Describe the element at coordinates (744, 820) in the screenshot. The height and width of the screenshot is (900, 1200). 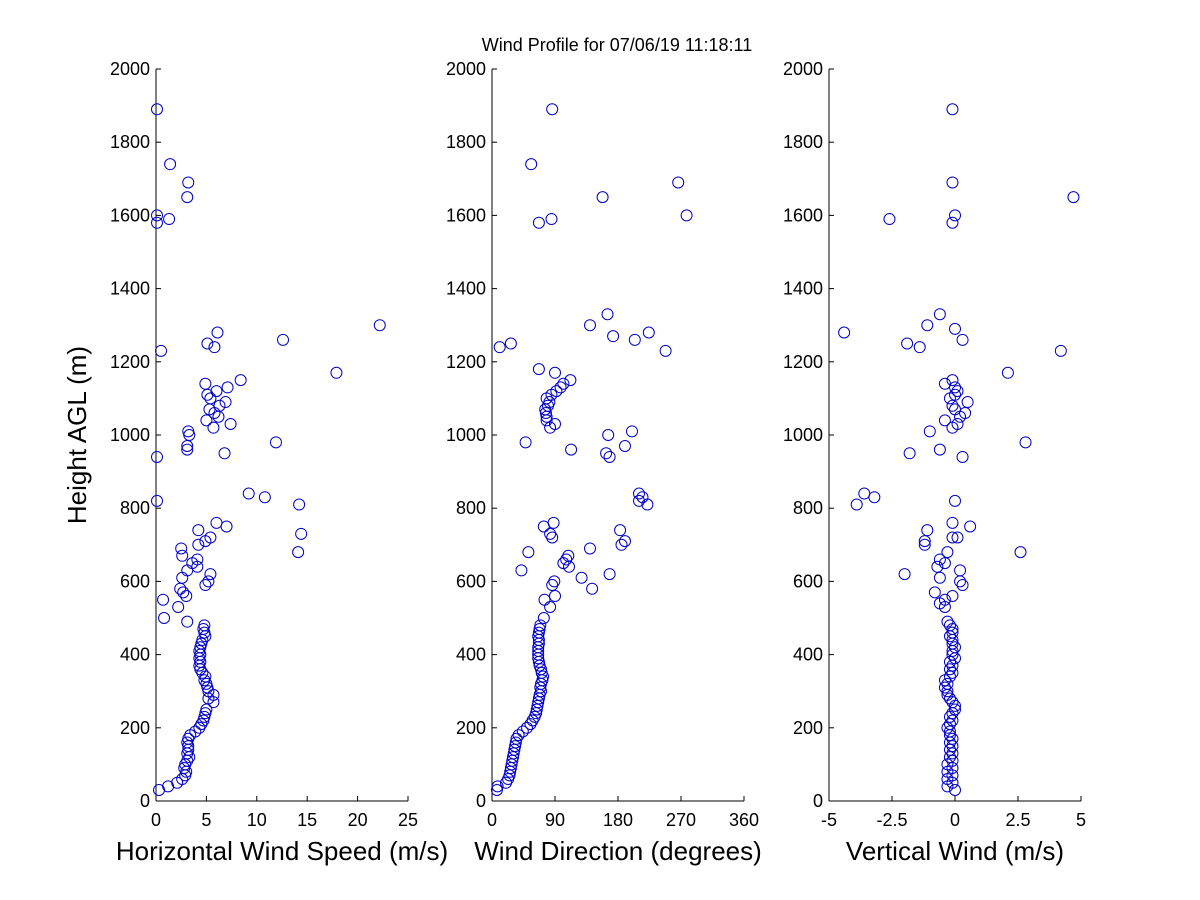
I see `x-tick-label: 360` at that location.